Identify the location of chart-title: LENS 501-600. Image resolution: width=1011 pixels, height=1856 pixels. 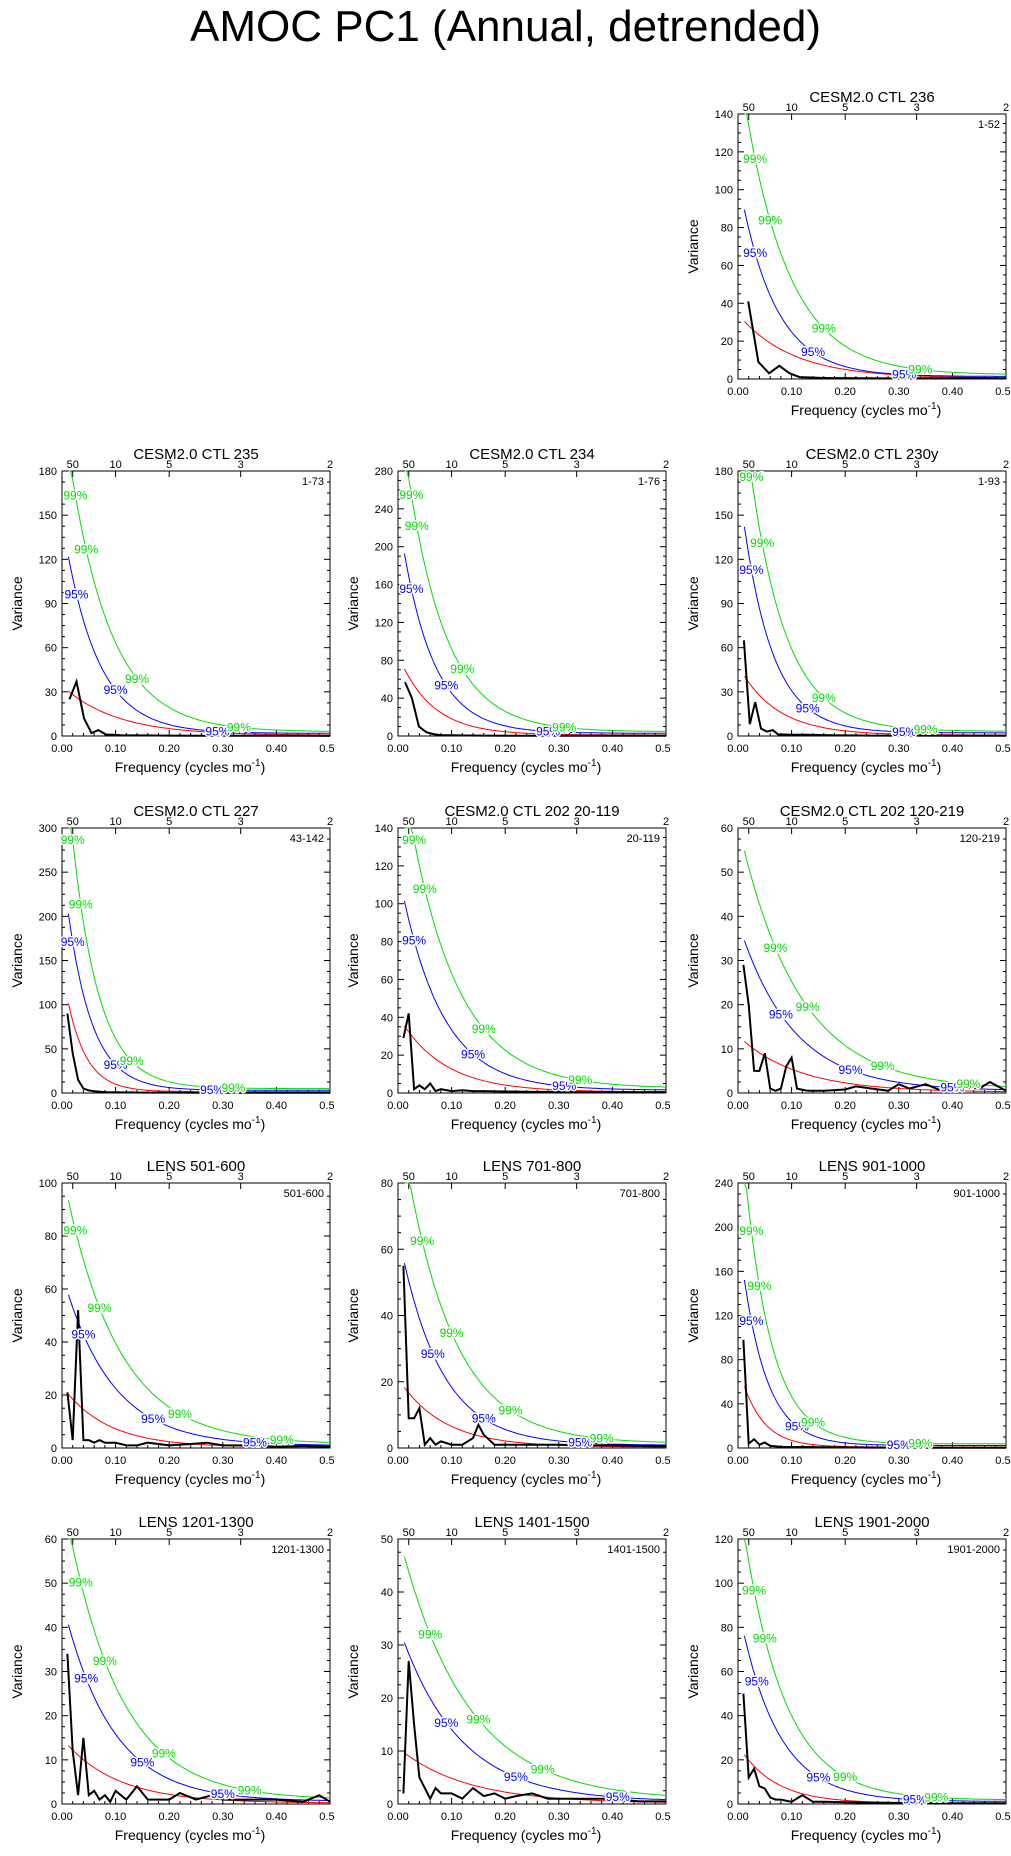
(196, 1166).